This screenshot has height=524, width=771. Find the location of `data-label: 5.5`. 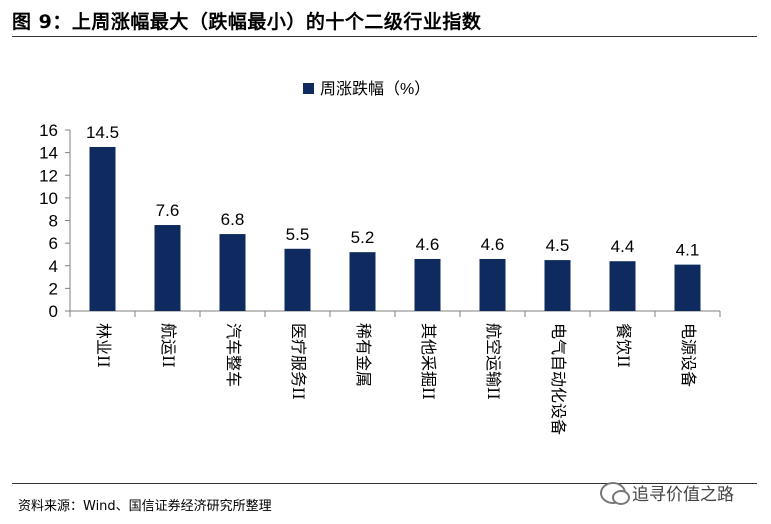

data-label: 5.5 is located at coordinates (298, 234).